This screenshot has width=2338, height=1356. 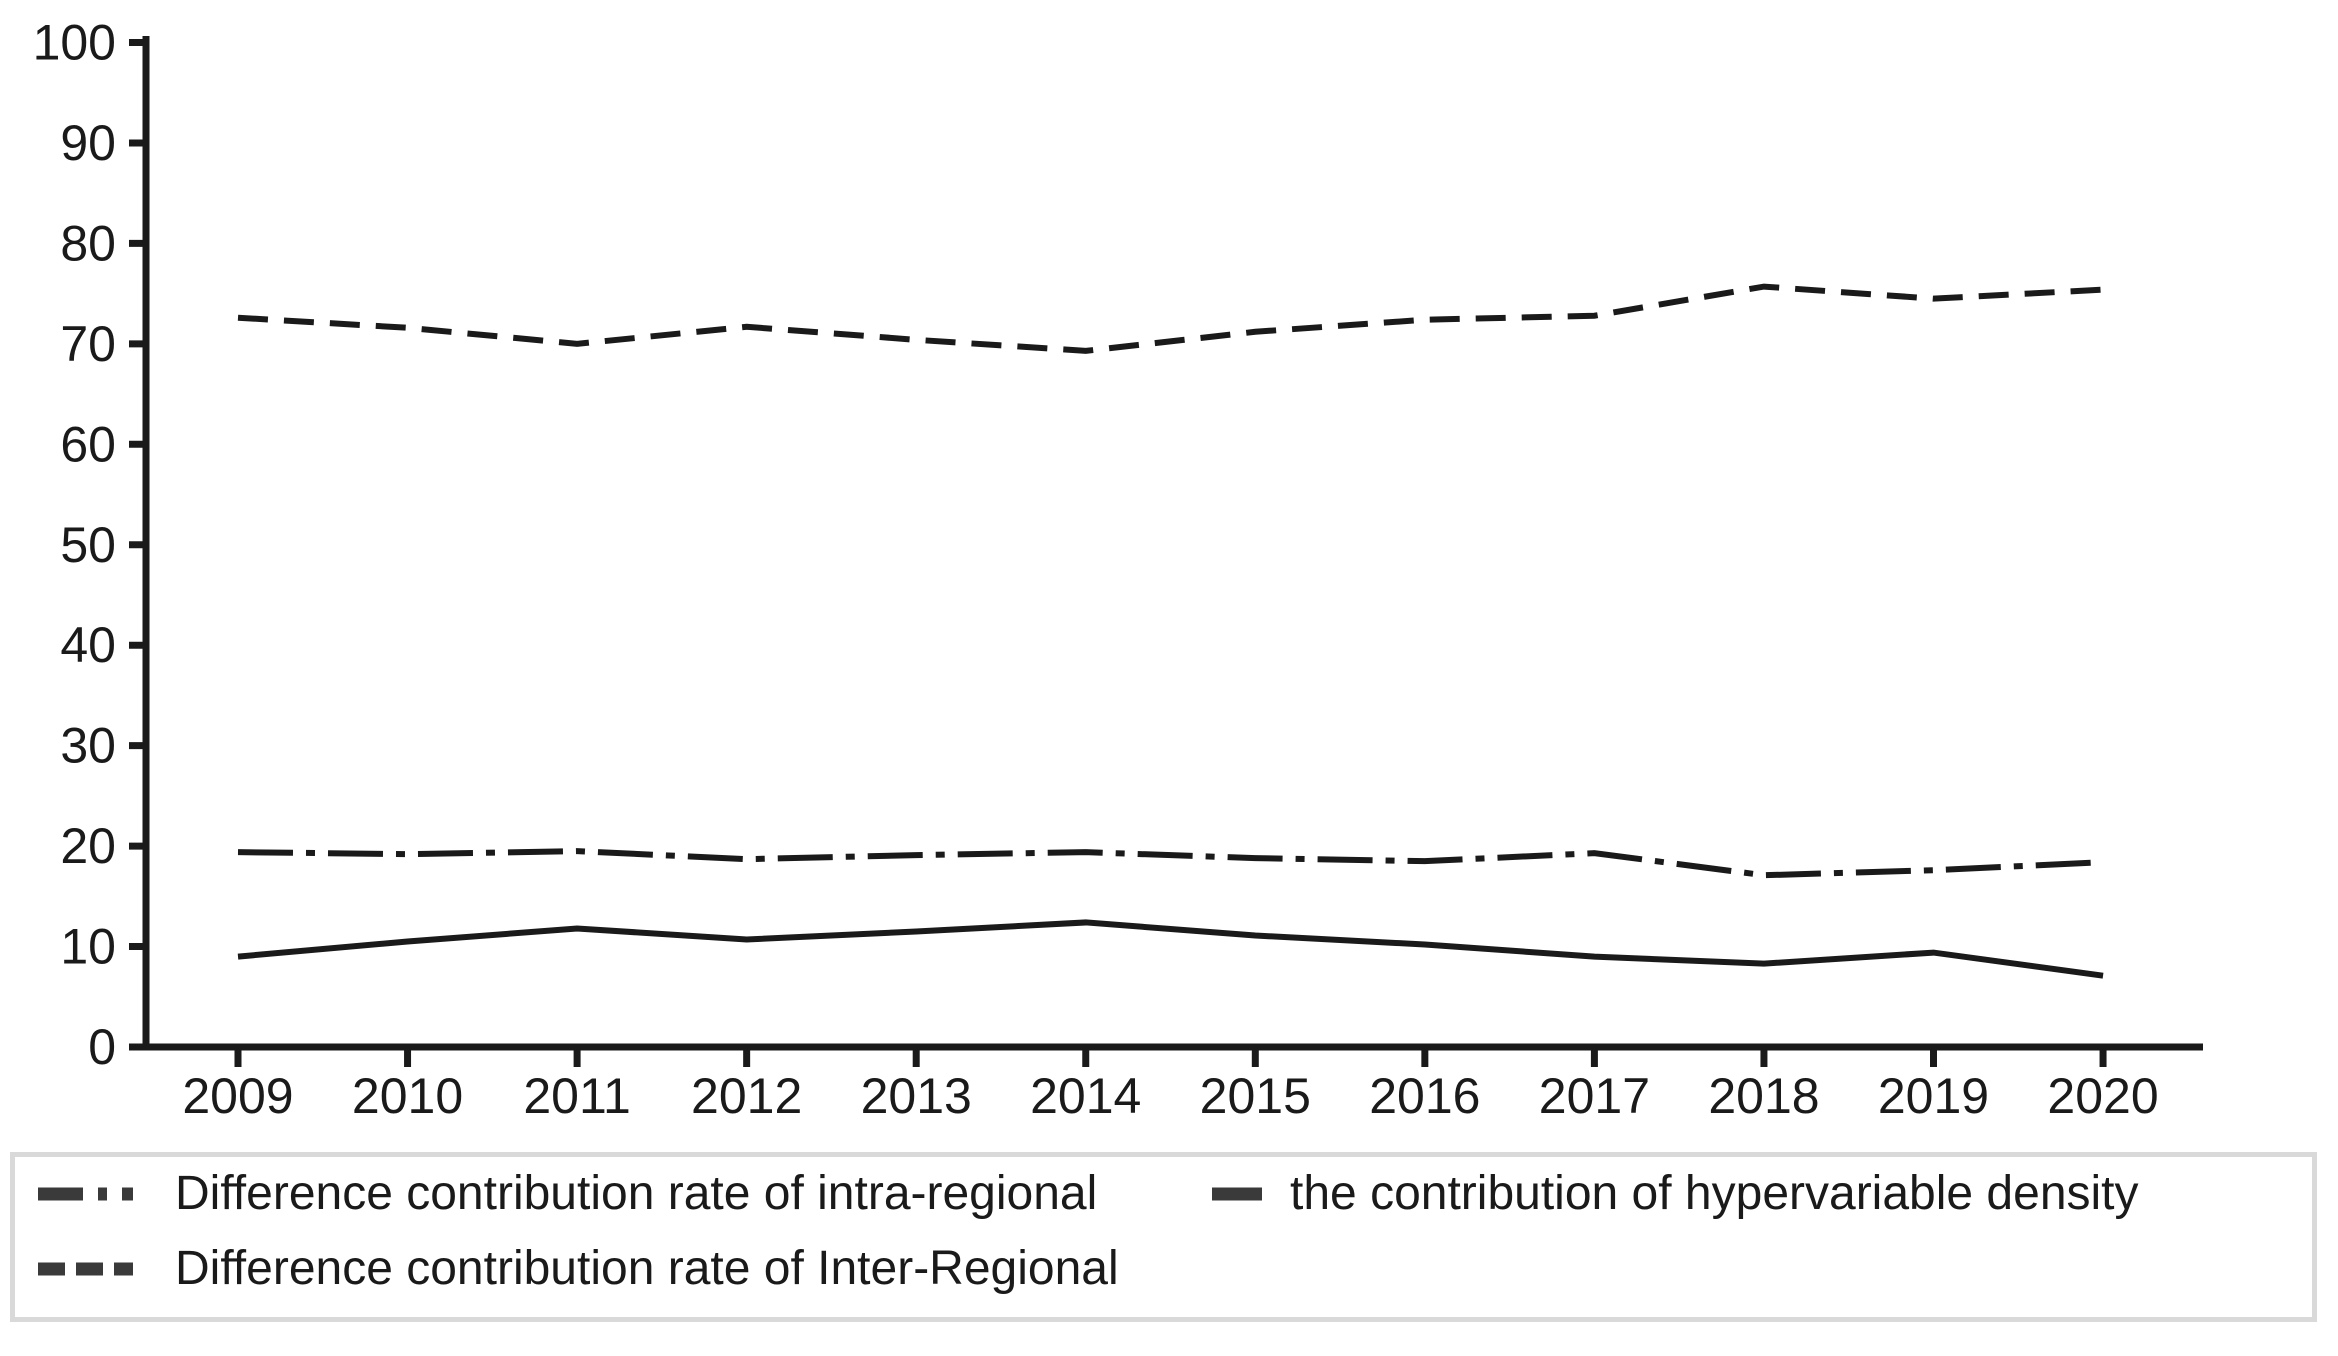 What do you see at coordinates (407, 1096) in the screenshot?
I see `x-tick-label: 2010` at bounding box center [407, 1096].